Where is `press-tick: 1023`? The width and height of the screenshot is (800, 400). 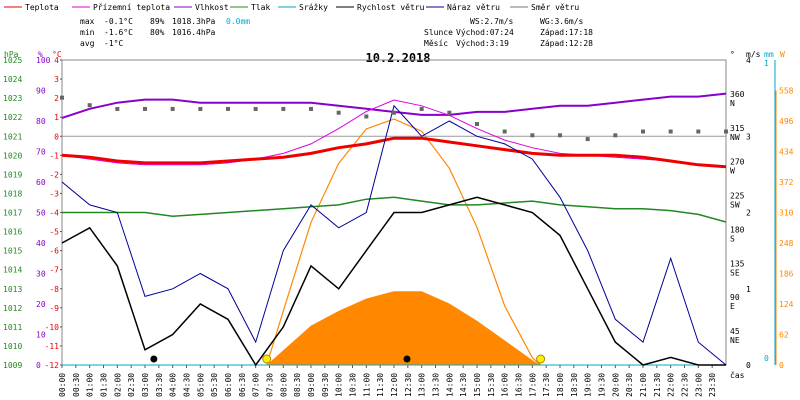 press-tick: 1023 is located at coordinates (12, 98).